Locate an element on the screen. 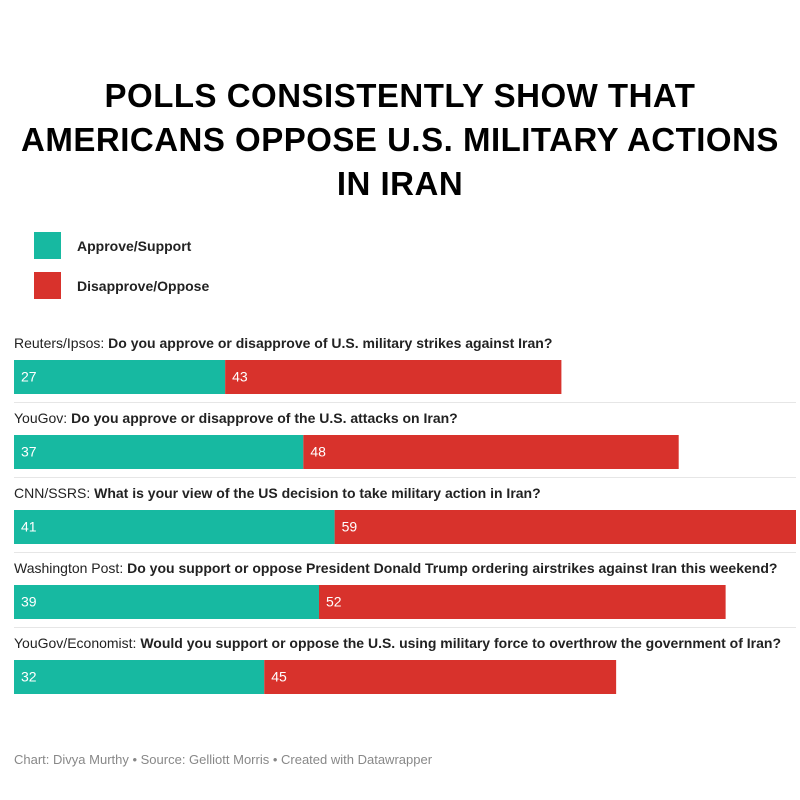  data-label: 59 is located at coordinates (350, 527).